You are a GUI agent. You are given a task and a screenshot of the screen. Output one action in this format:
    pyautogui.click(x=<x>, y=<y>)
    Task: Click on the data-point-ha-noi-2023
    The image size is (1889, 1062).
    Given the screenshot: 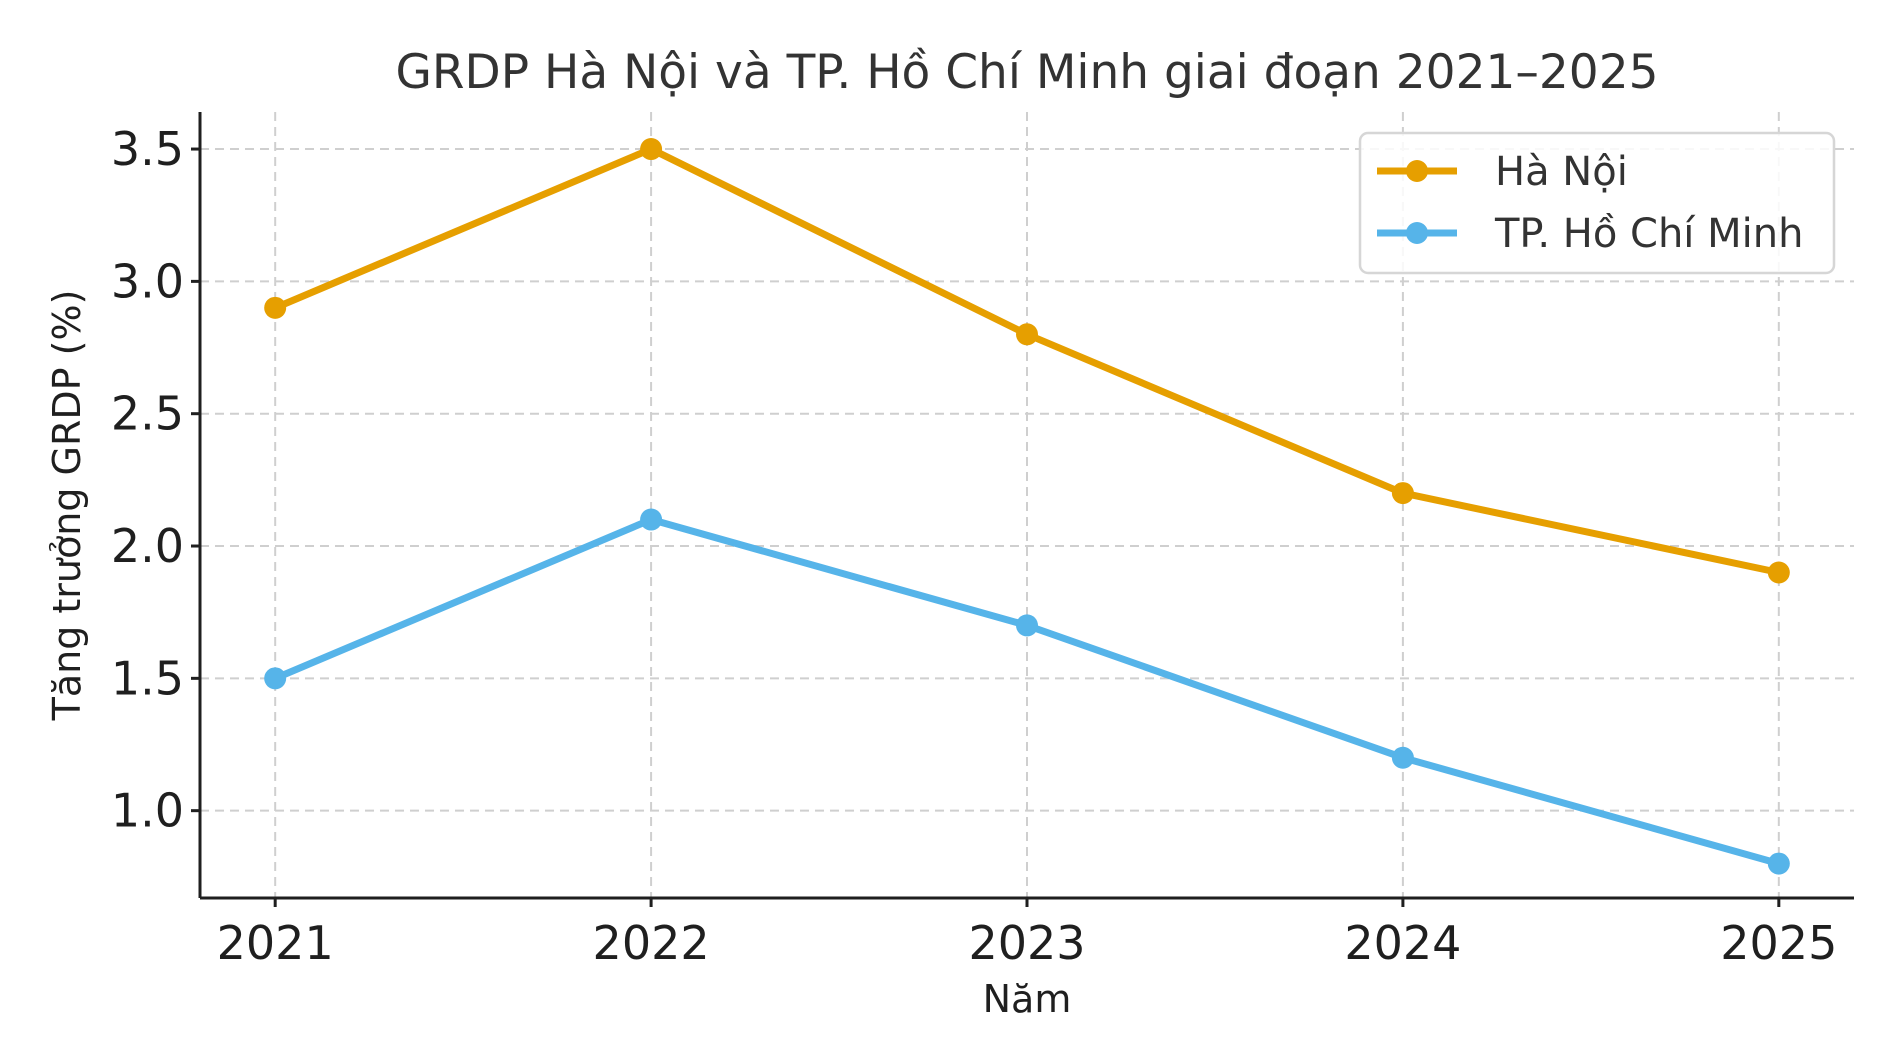 What is the action you would take?
    pyautogui.click(x=1027, y=334)
    